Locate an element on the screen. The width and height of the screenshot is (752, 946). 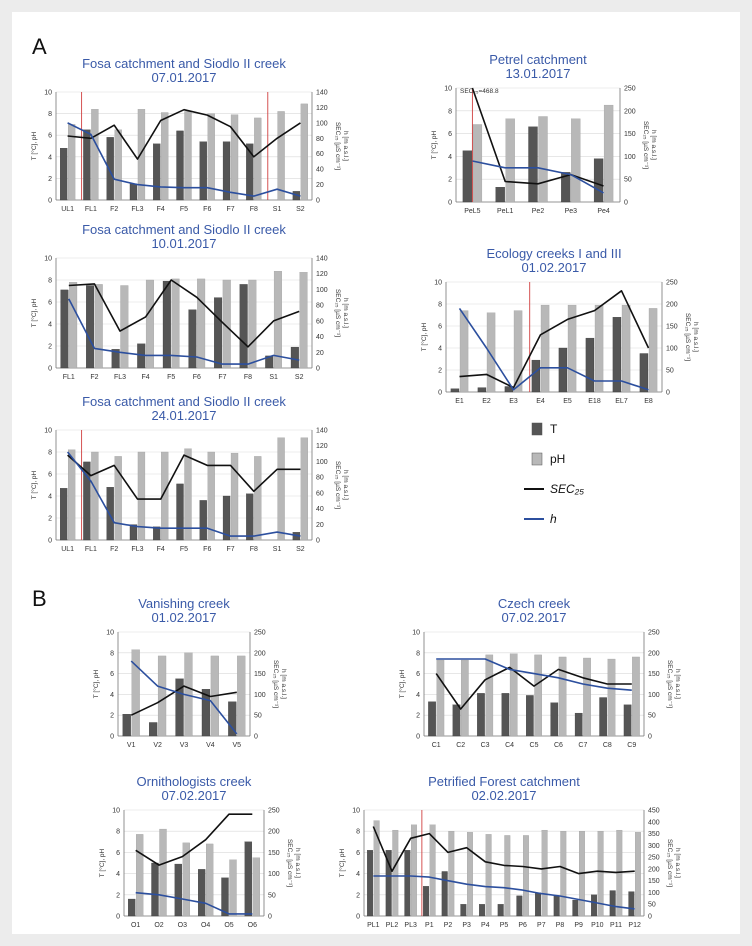
x-tick-label: UL1 is located at coordinates (67, 209).